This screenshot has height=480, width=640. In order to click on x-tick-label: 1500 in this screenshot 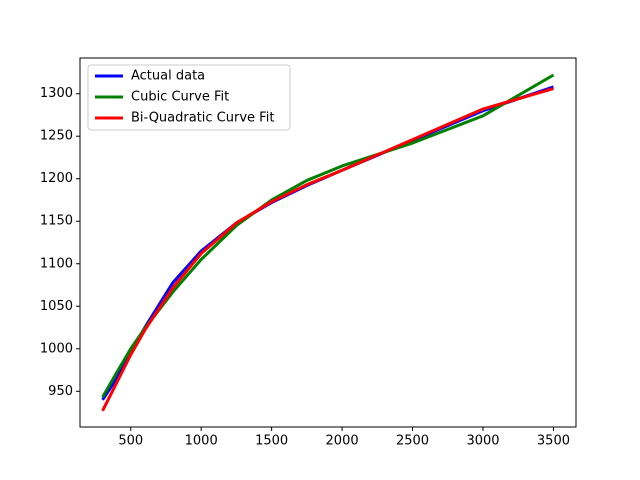, I will do `click(271, 441)`.